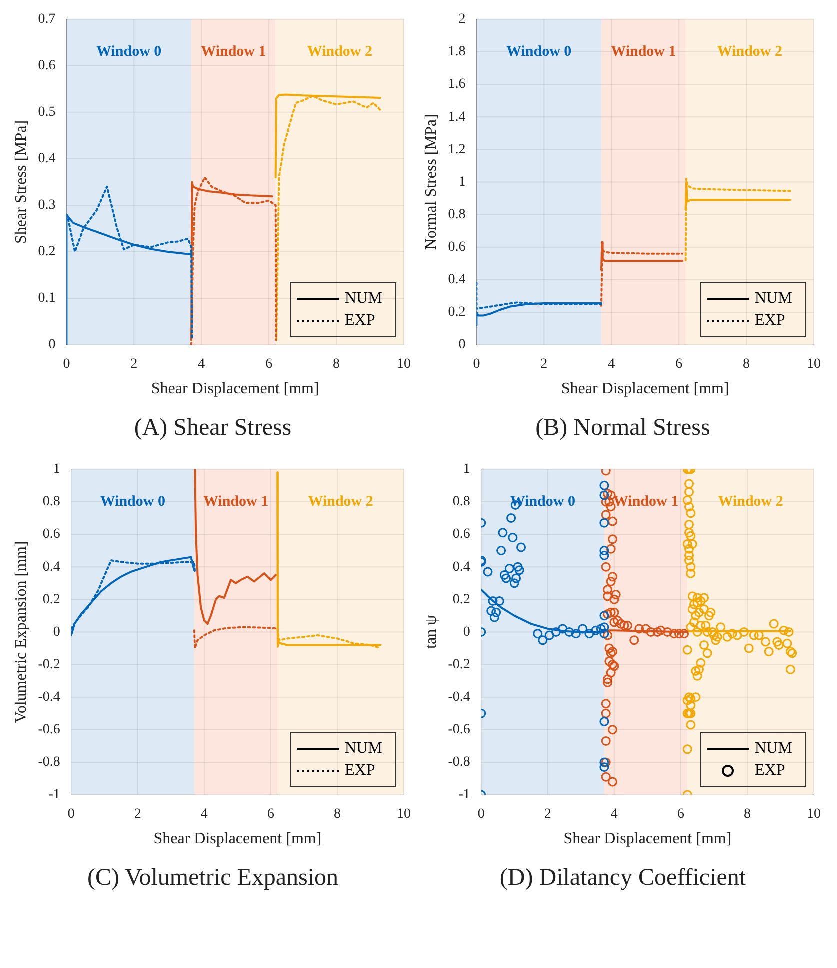 The height and width of the screenshot is (968, 837). Describe the element at coordinates (457, 117) in the screenshot. I see `y-tick-label: 1.4` at that location.